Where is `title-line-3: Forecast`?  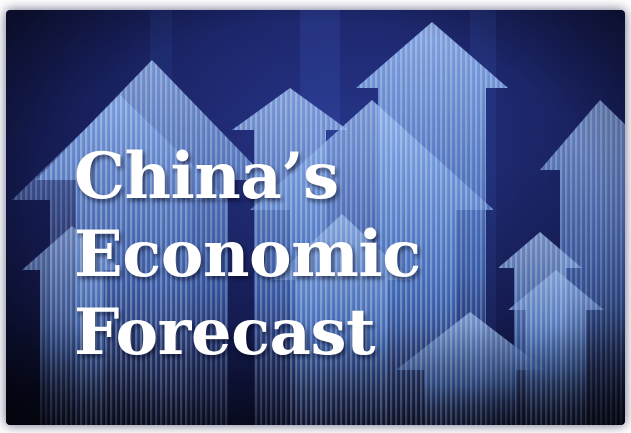
title-line-3: Forecast is located at coordinates (225, 332).